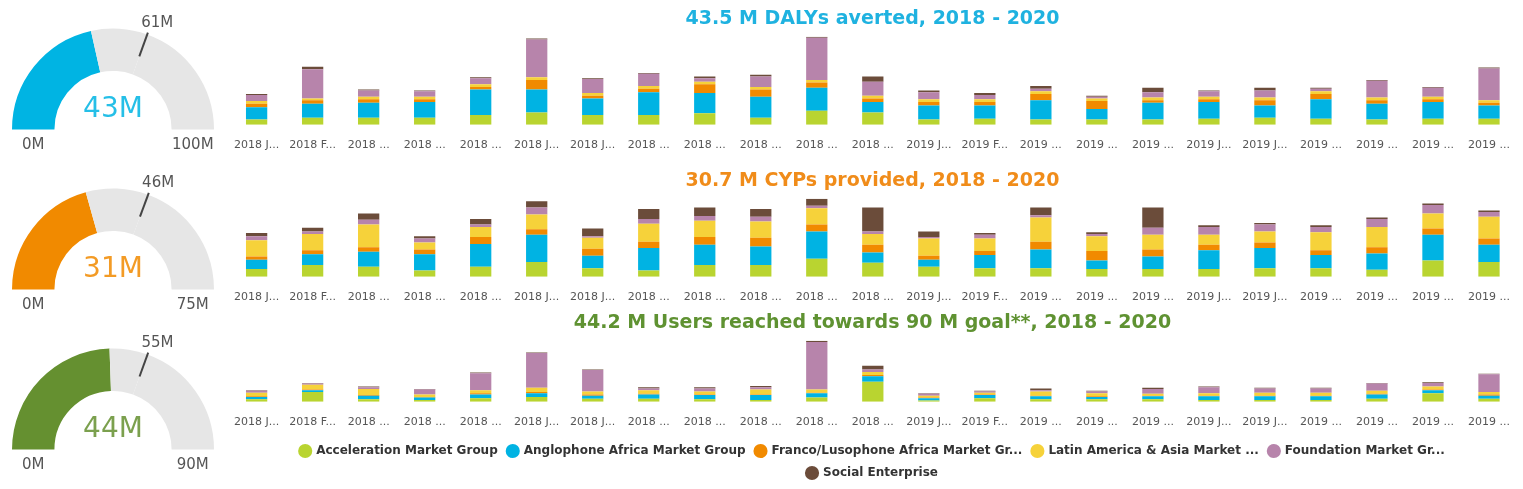 The image size is (1523, 489). What do you see at coordinates (872, 179) in the screenshot?
I see `chart-title: 30.7 M CYPs provided, 2018 - 2020` at bounding box center [872, 179].